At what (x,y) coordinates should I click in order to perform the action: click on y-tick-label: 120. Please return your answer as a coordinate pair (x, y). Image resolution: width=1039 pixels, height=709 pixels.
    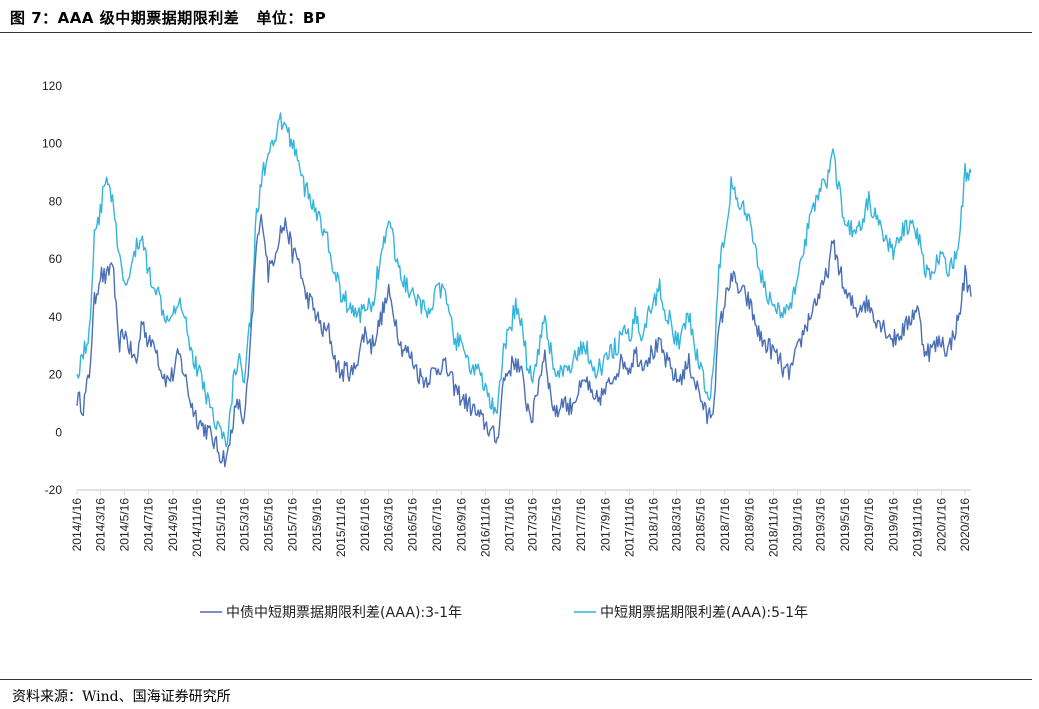
    Looking at the image, I should click on (52, 86).